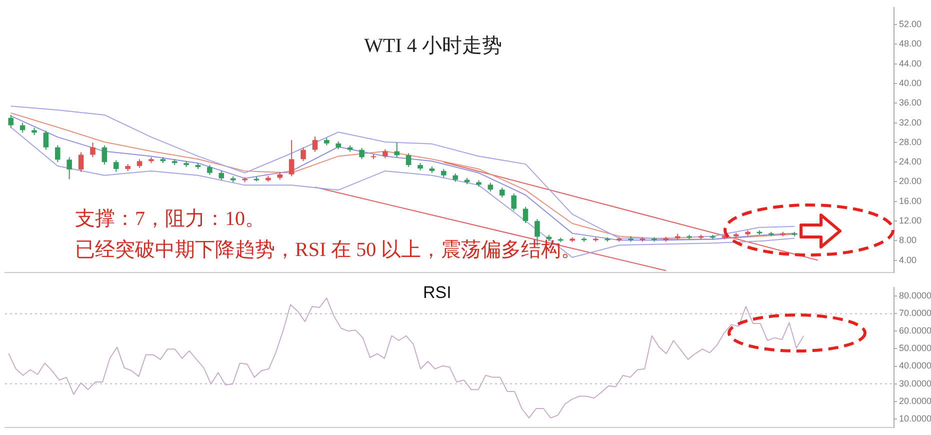 Image resolution: width=931 pixels, height=435 pixels. Describe the element at coordinates (328, 250) in the screenshot. I see `annotation: 已经突破中期下降趋势，RSI 在 50 以上，震荡偏多结构。` at that location.